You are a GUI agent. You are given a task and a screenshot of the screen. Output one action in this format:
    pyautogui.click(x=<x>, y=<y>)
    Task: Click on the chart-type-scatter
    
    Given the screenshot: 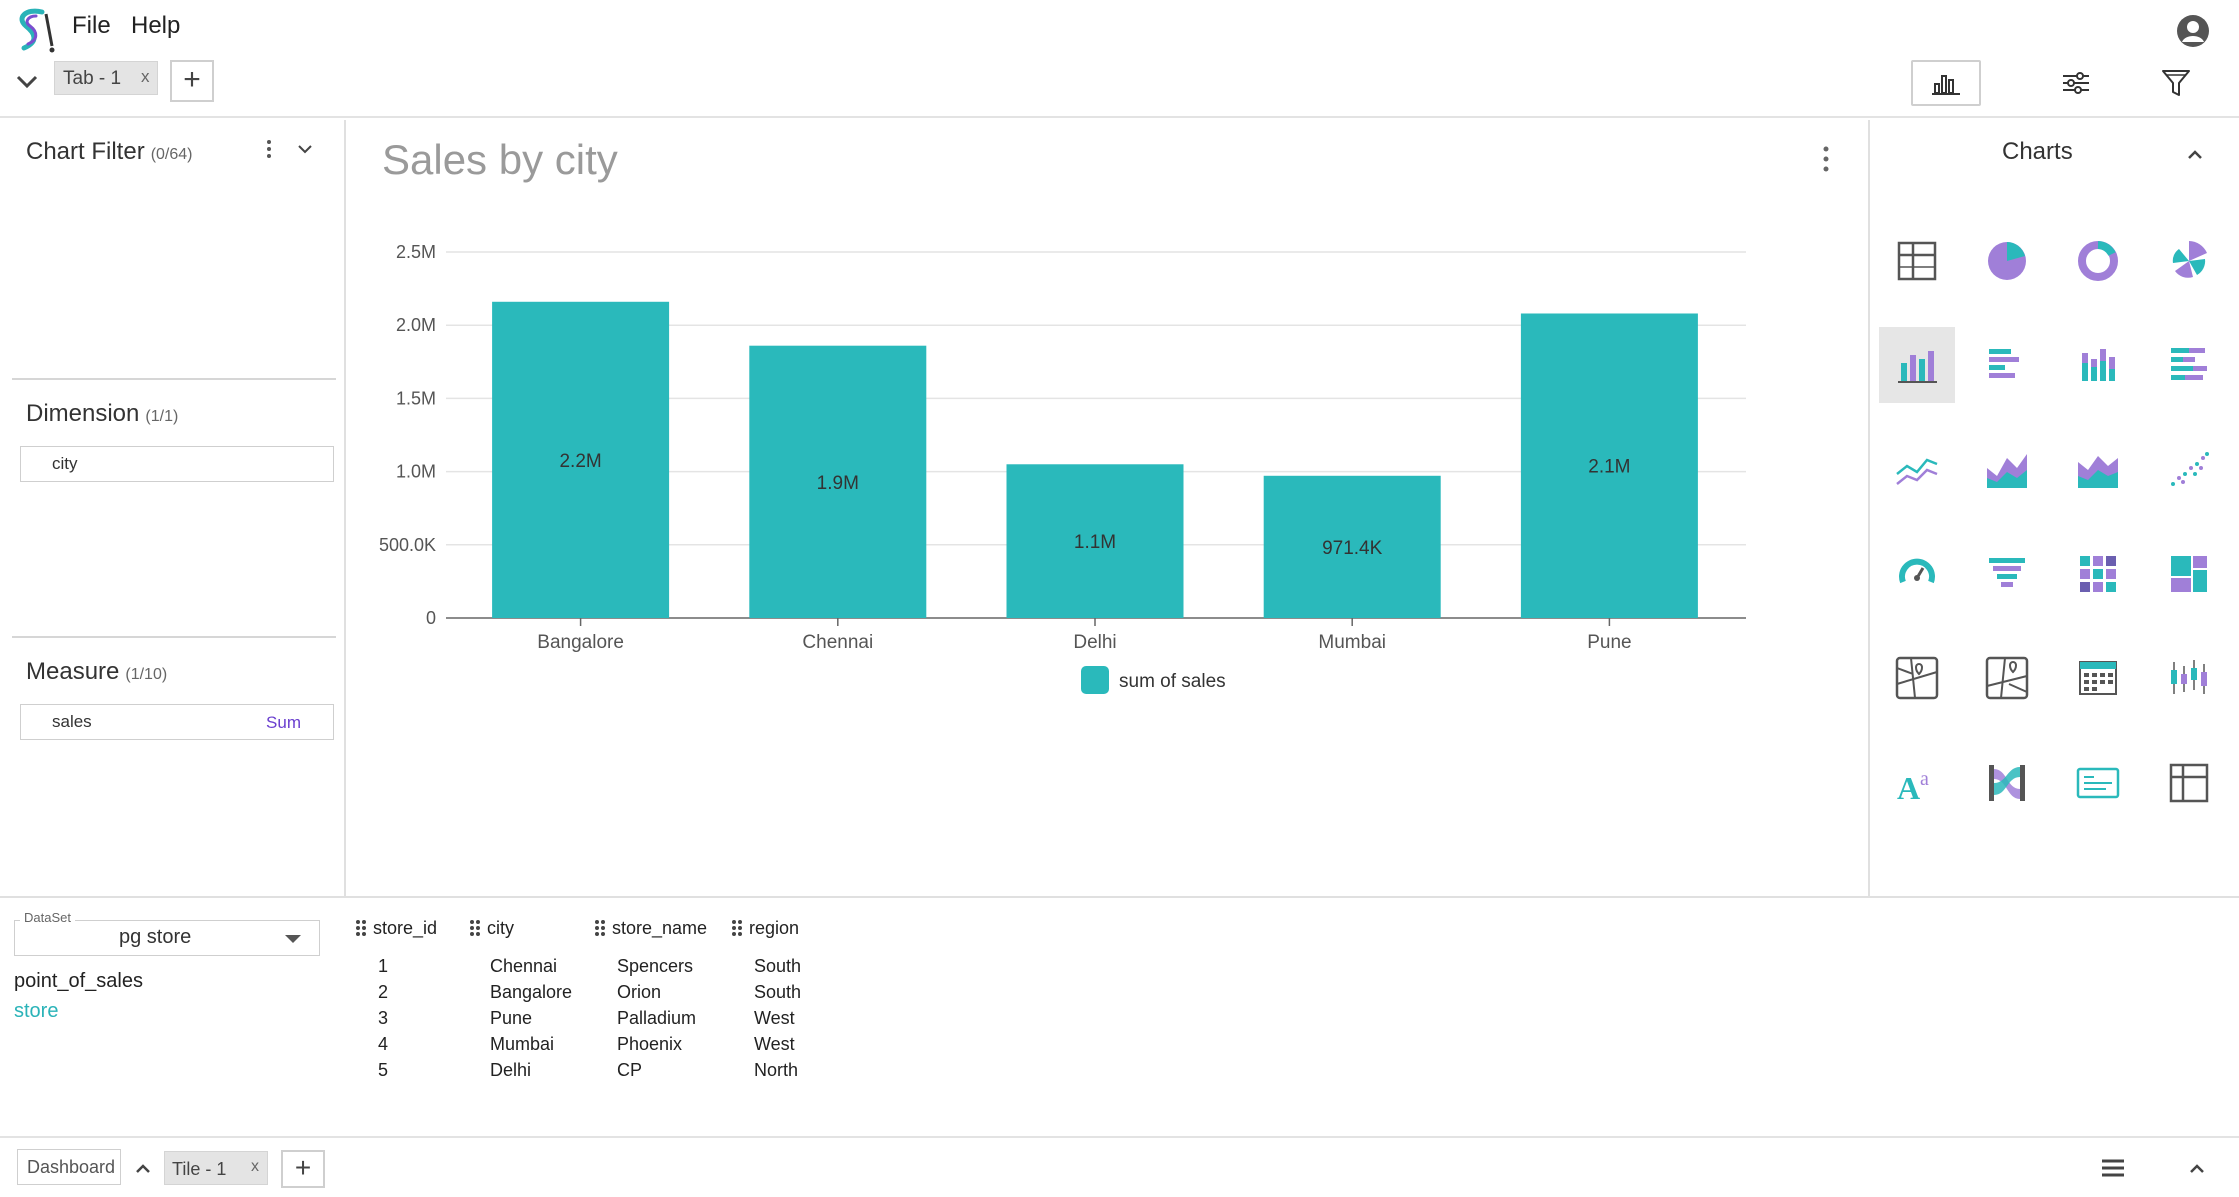 What is the action you would take?
    pyautogui.click(x=2189, y=470)
    